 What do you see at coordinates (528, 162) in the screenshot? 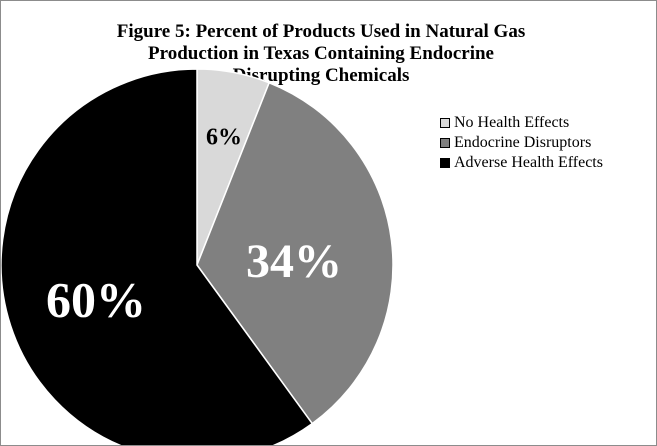
I see `legend-label-adverse-health-effects: Adverse Health Effects` at bounding box center [528, 162].